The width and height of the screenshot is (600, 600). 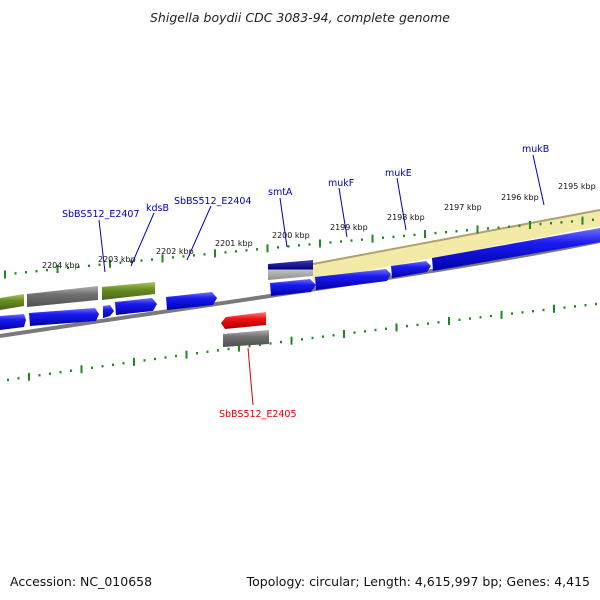 What do you see at coordinates (258, 383) in the screenshot?
I see `gene-label-SbBS512_E2405: SbBS512_E2405` at bounding box center [258, 383].